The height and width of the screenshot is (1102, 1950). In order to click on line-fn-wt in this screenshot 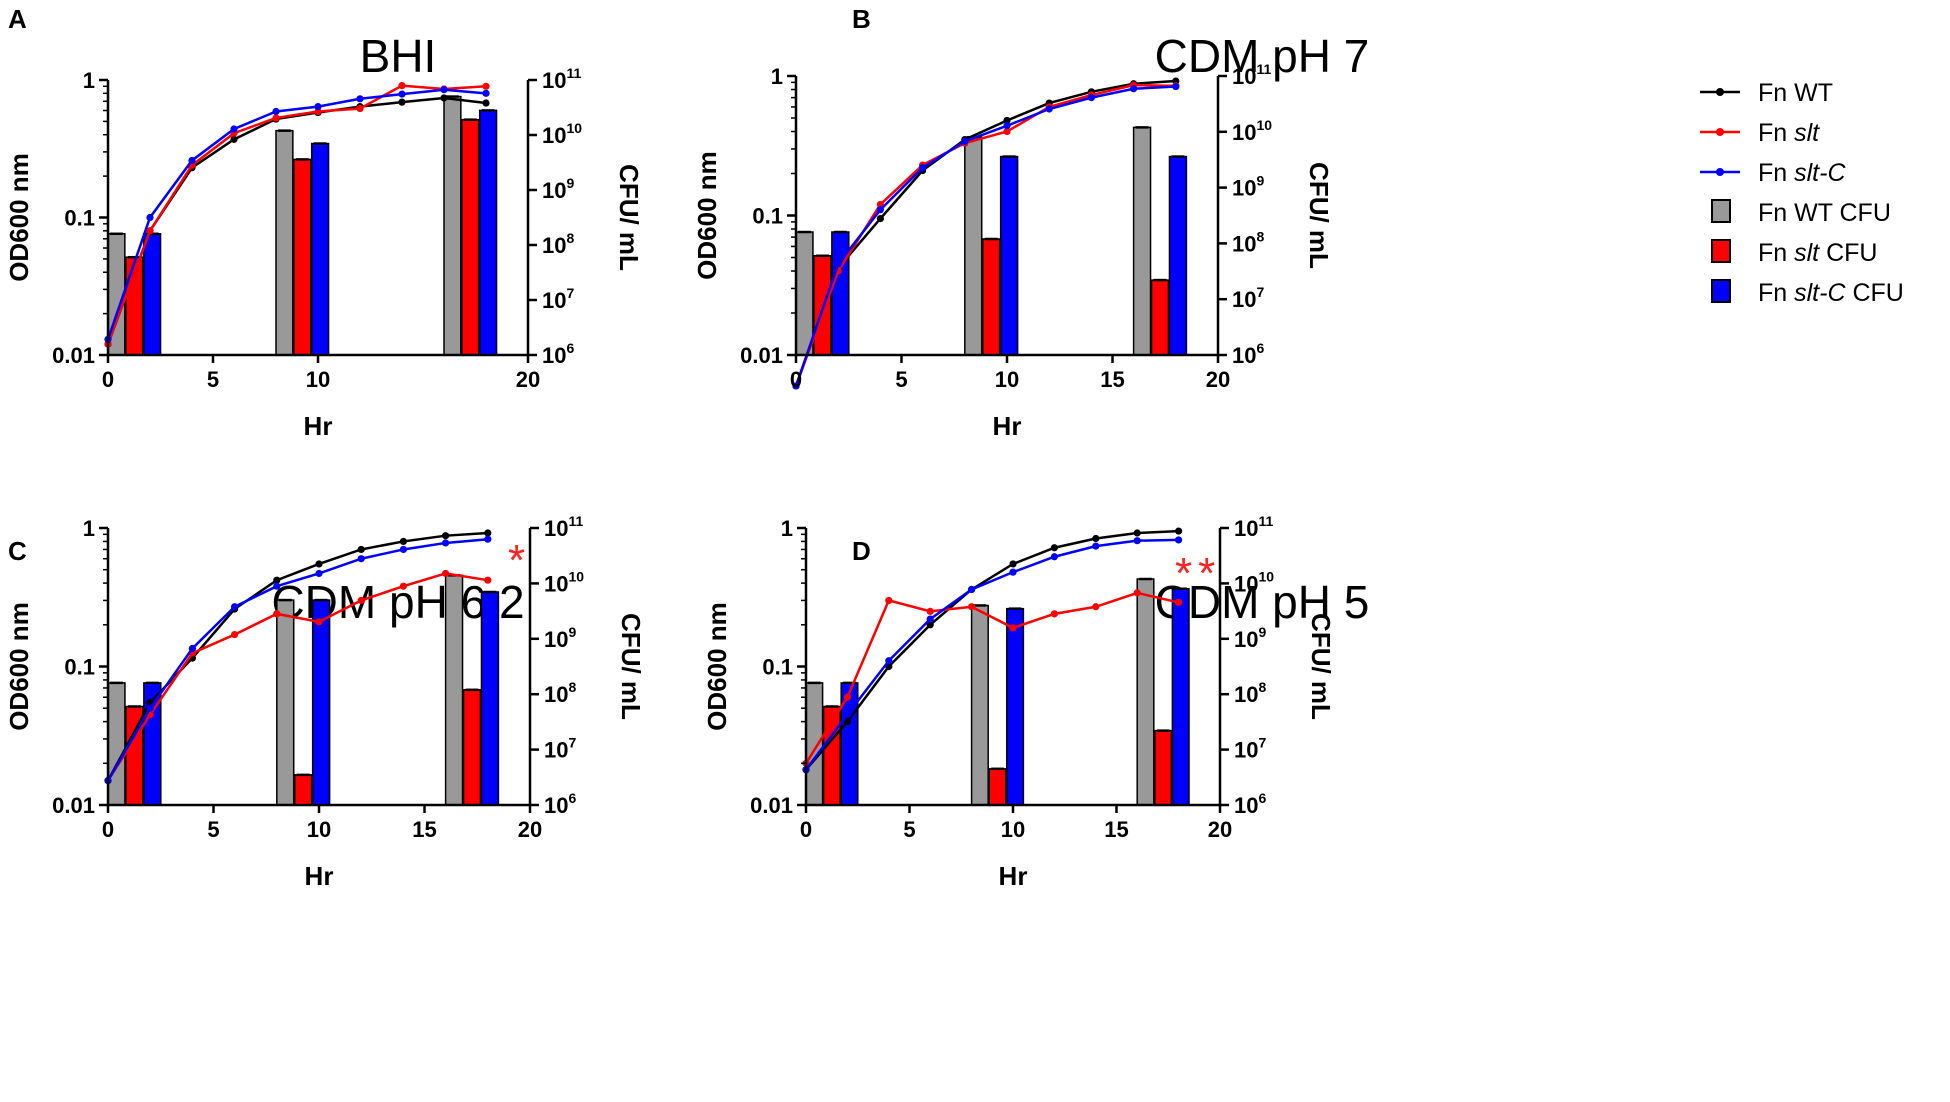, I will do `click(985, 233)`.